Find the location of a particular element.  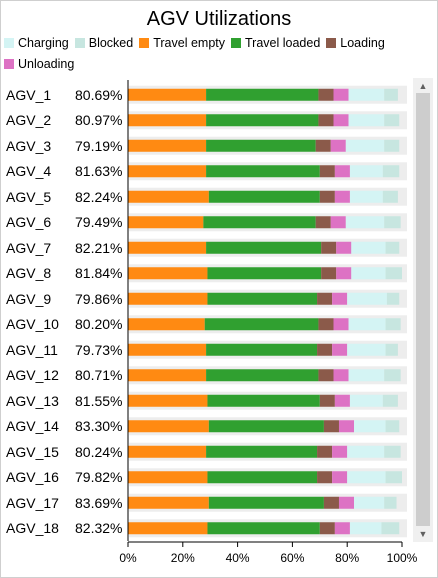

vertical-scrollbar: ▲ ▼ is located at coordinates (423, 310).